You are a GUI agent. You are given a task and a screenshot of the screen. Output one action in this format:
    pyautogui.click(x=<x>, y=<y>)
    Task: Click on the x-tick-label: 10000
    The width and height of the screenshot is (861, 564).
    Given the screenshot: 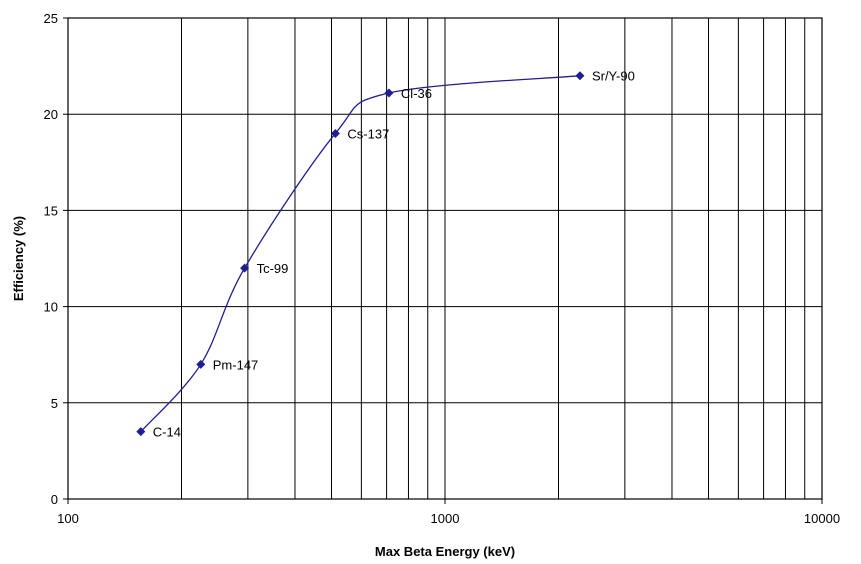 What is the action you would take?
    pyautogui.click(x=822, y=518)
    